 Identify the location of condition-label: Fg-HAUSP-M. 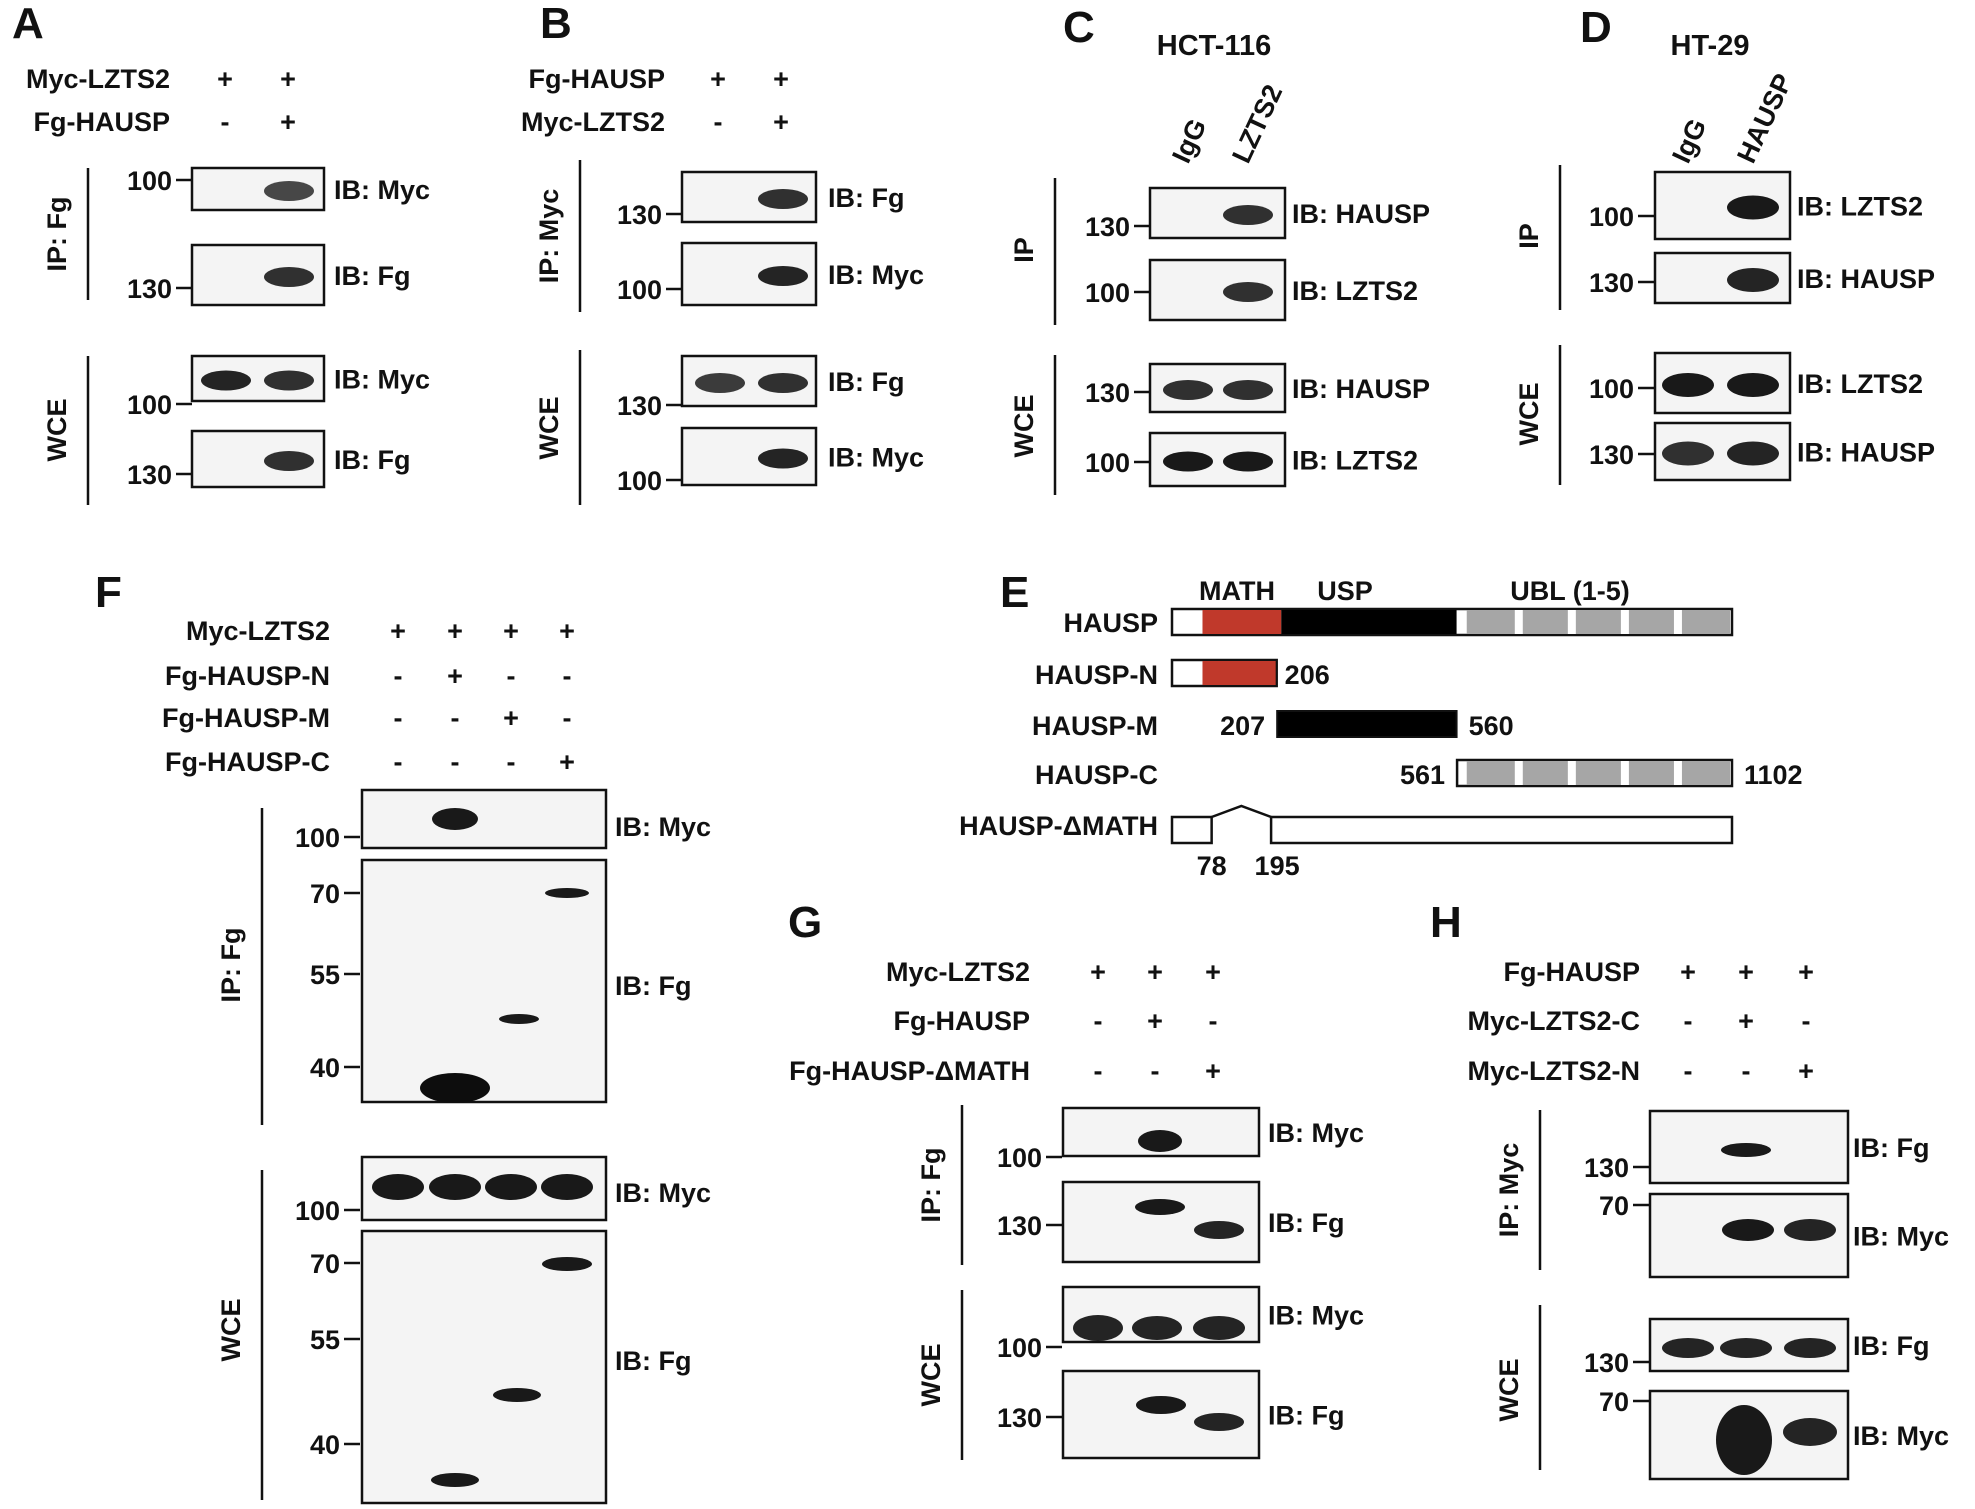
(246, 718).